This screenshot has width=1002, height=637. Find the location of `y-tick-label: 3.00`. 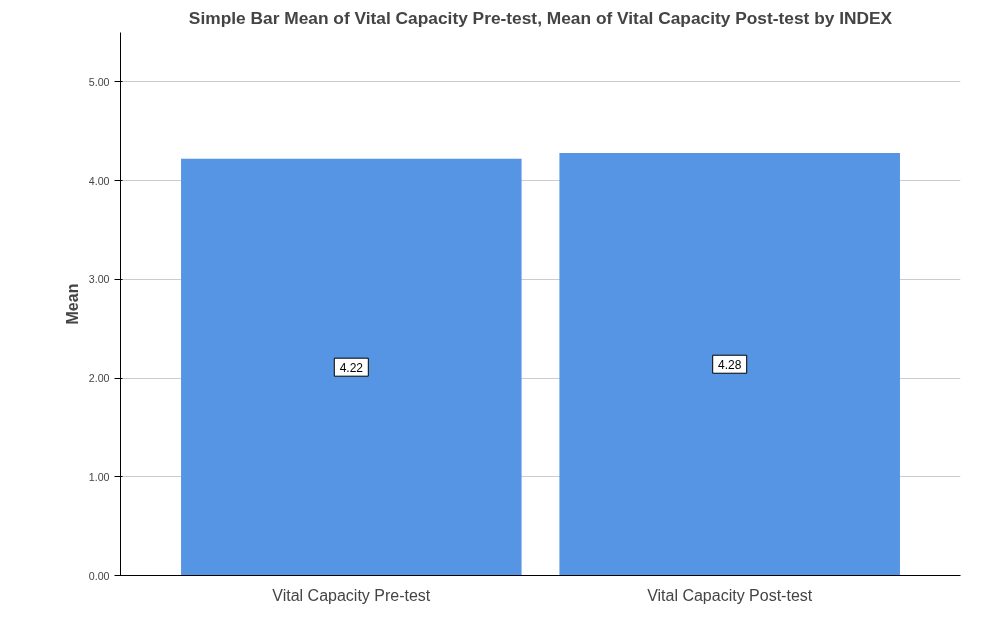

y-tick-label: 3.00 is located at coordinates (99, 279).